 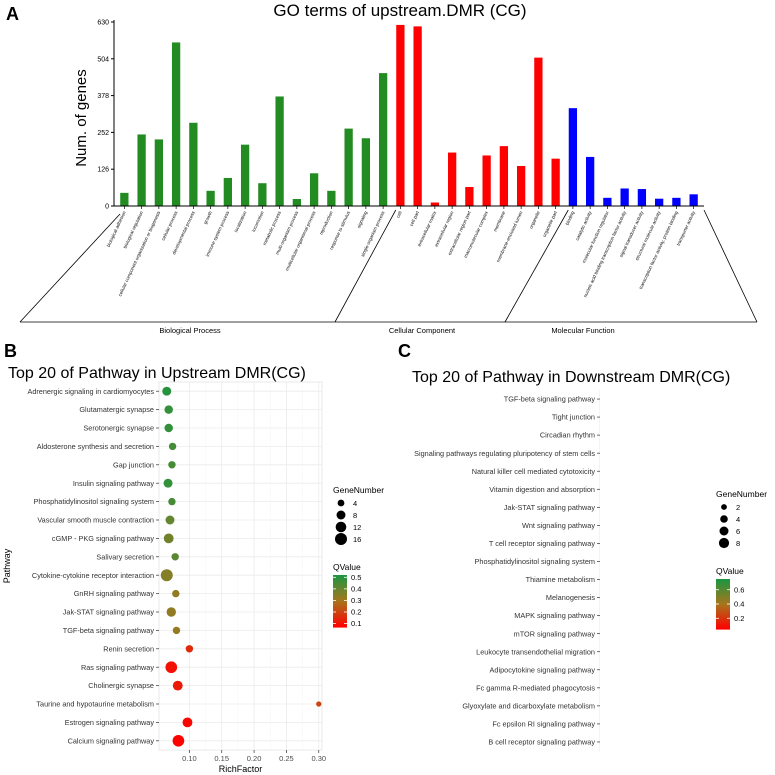 What do you see at coordinates (95, 520) in the screenshot?
I see `y-tick-label: Vascular smooth muscle contraction` at bounding box center [95, 520].